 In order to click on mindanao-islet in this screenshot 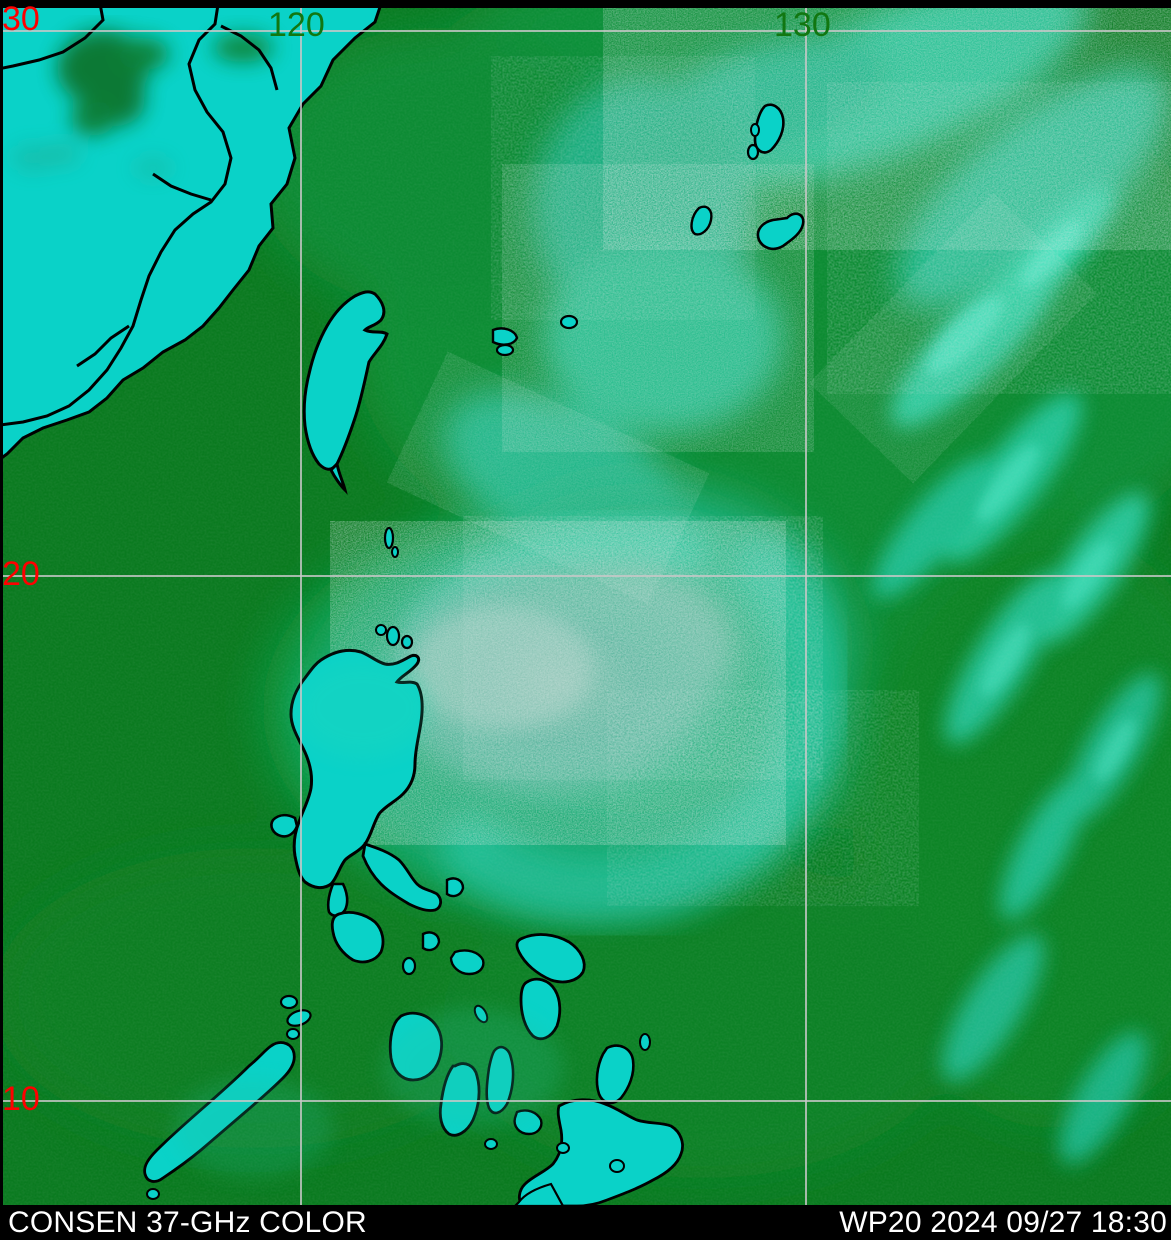, I will do `click(617, 1166)`.